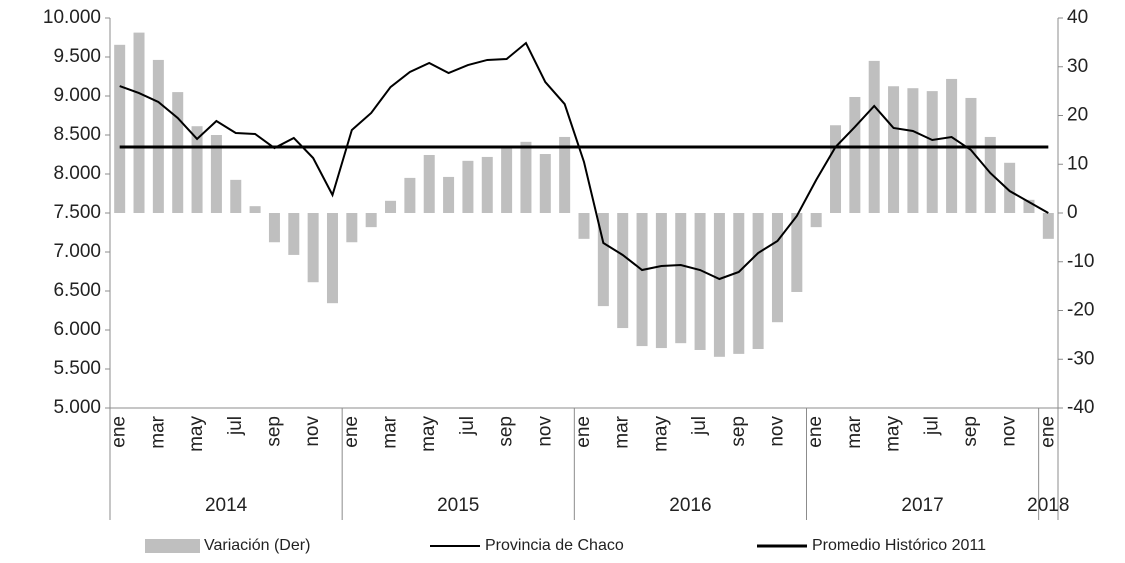 This screenshot has height=563, width=1125. What do you see at coordinates (77, 212) in the screenshot?
I see `y-tick-label: 7.500` at bounding box center [77, 212].